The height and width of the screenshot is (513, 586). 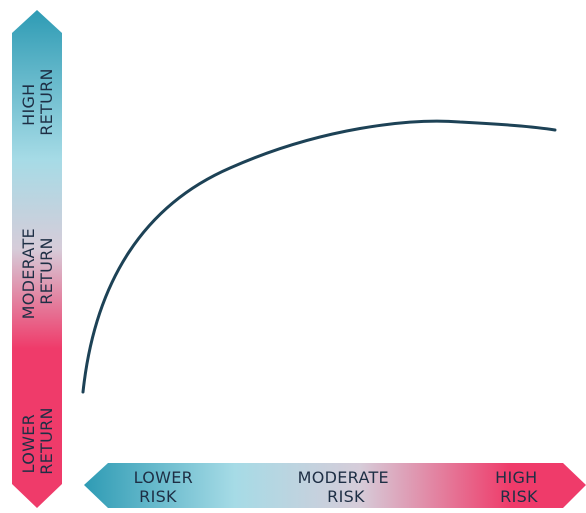 I want to click on high-risk-label: HIGH RISK, so click(x=519, y=487).